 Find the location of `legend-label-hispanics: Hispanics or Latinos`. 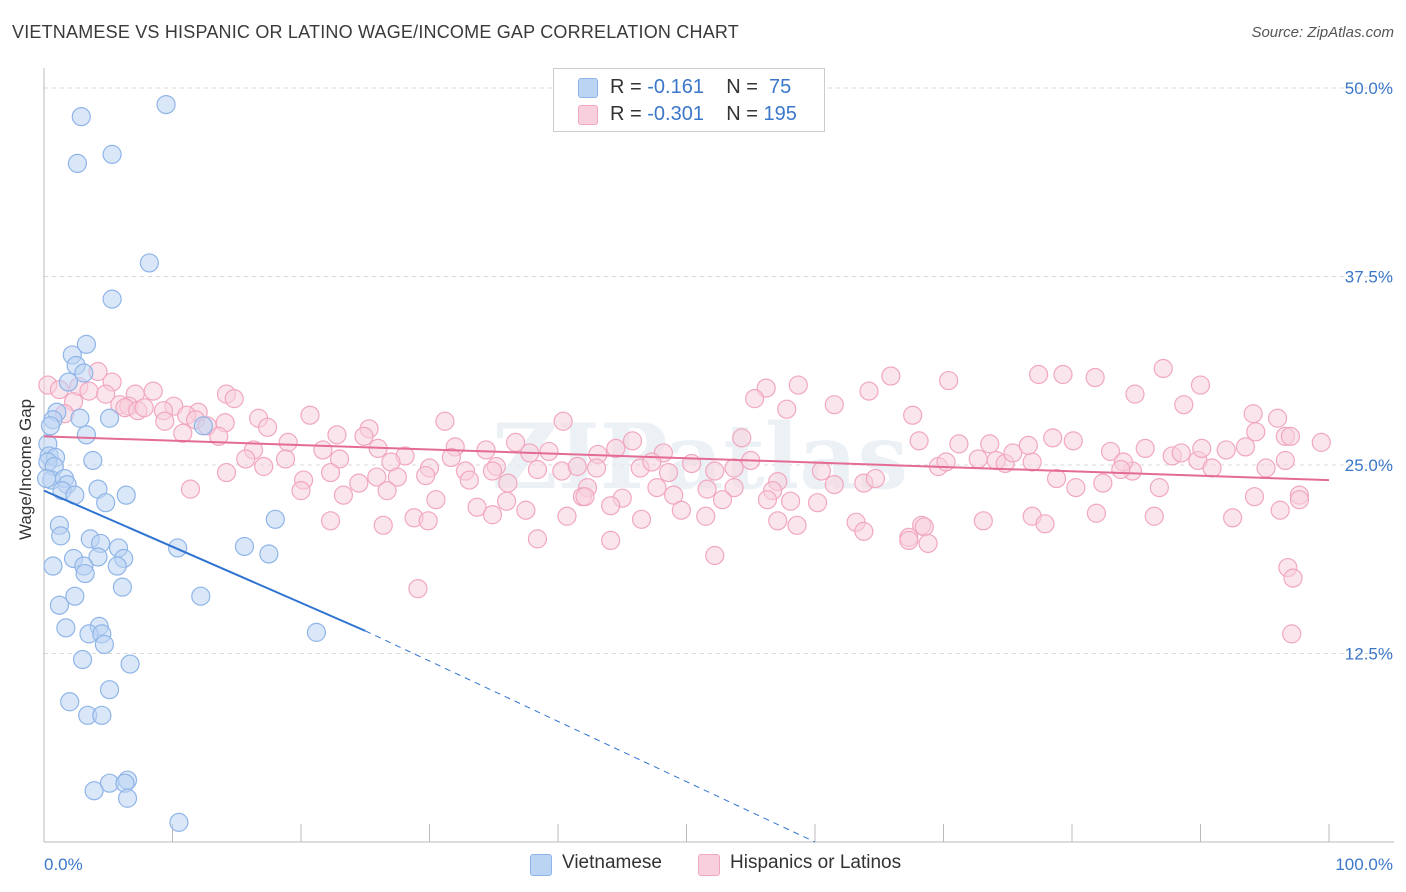

legend-label-hispanics: Hispanics or Latinos is located at coordinates (816, 862).